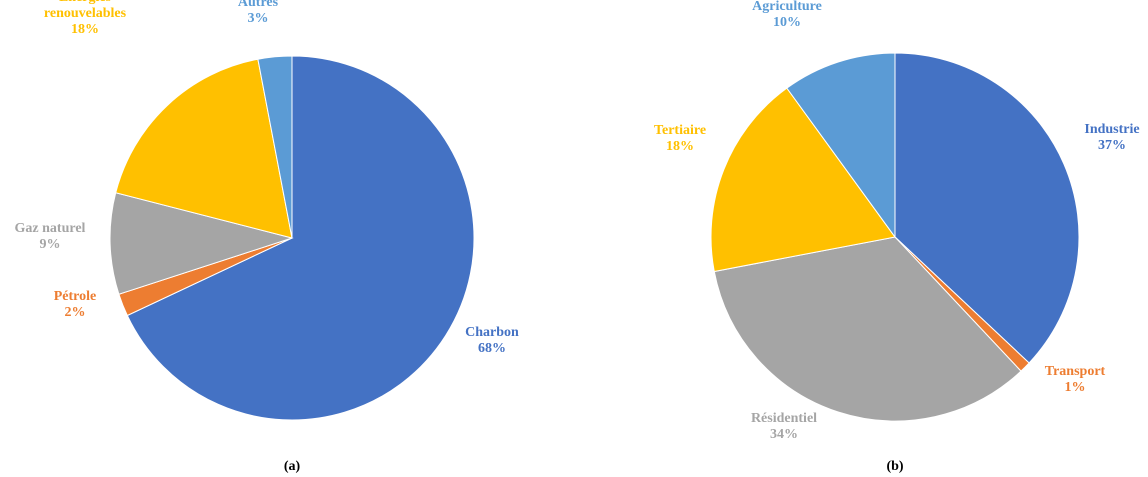 The height and width of the screenshot is (477, 1148). What do you see at coordinates (292, 466) in the screenshot?
I see `caption-a: (a)` at bounding box center [292, 466].